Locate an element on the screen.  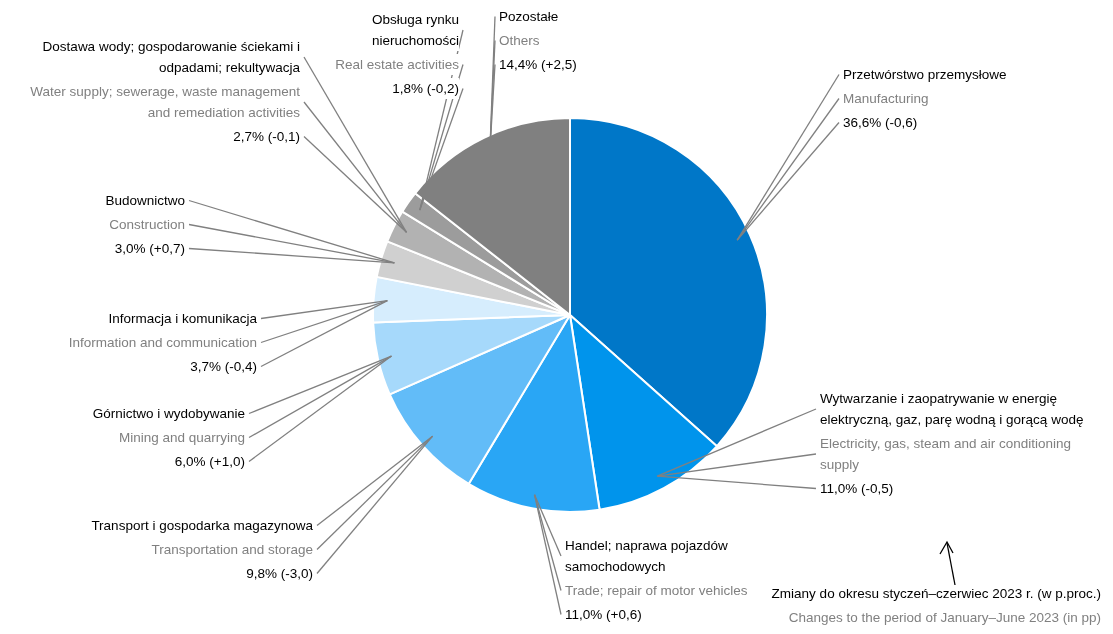
text: Transportation and storage is located at coordinates (232, 549).